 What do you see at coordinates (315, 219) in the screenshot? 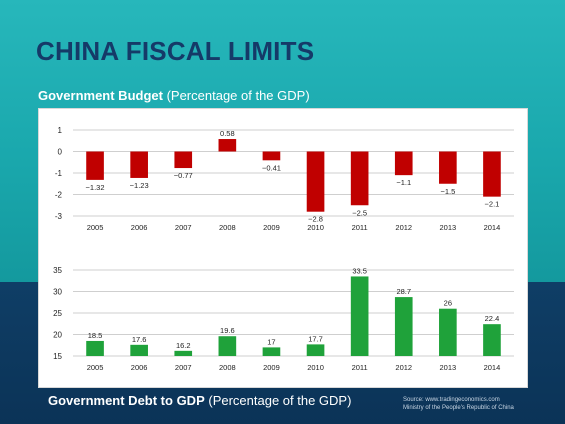
I see `budget-value-label: −2.8` at bounding box center [315, 219].